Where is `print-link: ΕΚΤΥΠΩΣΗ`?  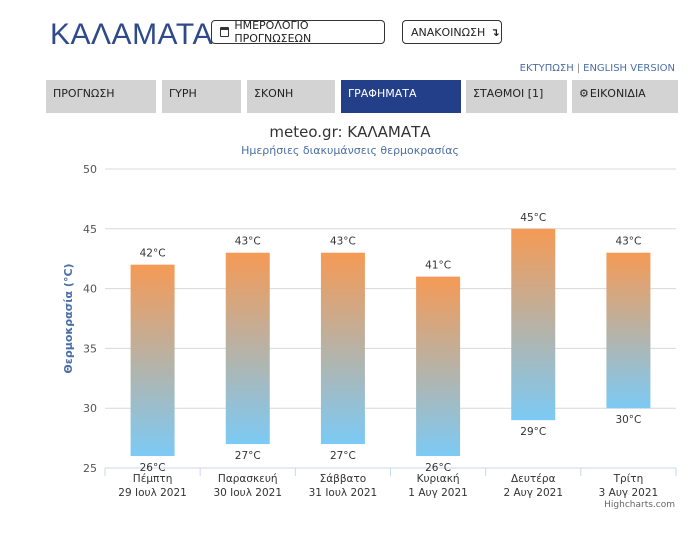
print-link: ΕΚΤΥΠΩΣΗ is located at coordinates (546, 68).